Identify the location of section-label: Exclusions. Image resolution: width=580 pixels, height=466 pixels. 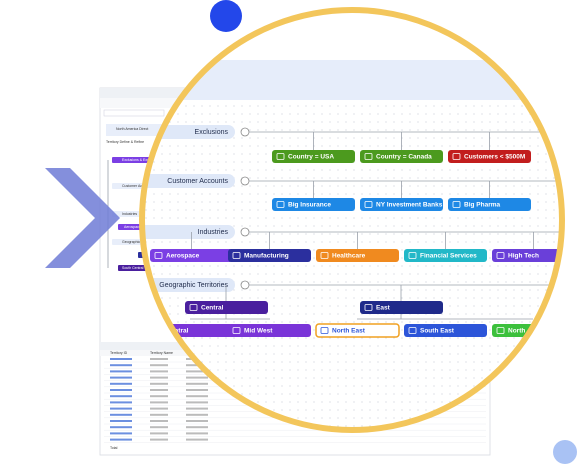
(212, 132).